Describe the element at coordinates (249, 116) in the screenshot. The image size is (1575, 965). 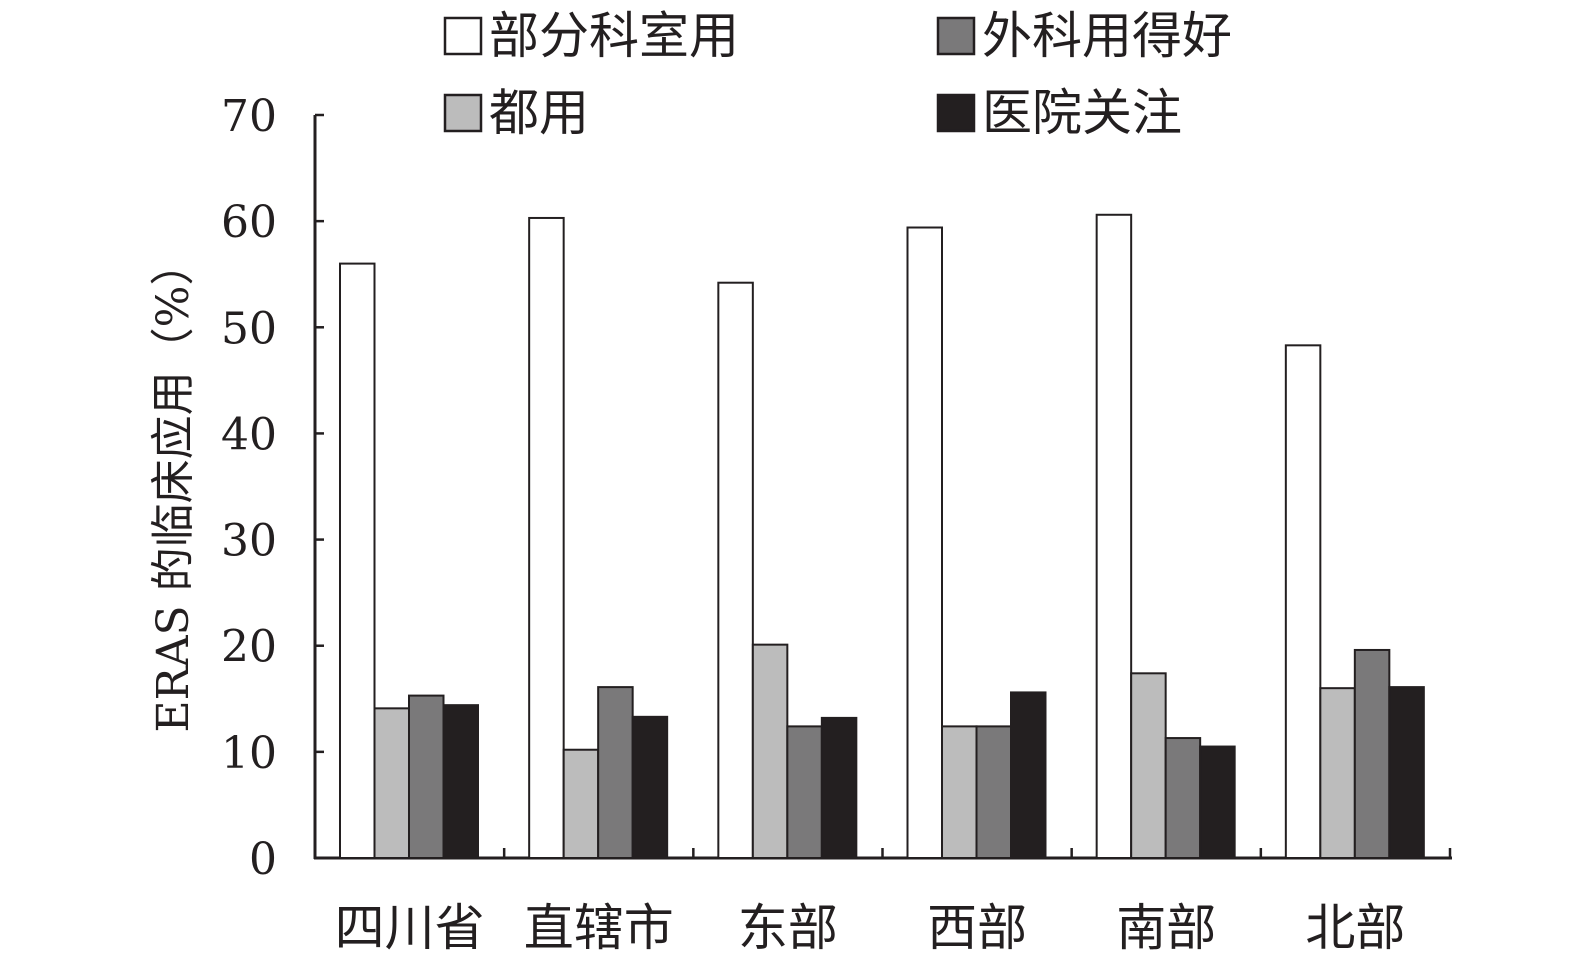
I see `y-tick-label: 70` at that location.